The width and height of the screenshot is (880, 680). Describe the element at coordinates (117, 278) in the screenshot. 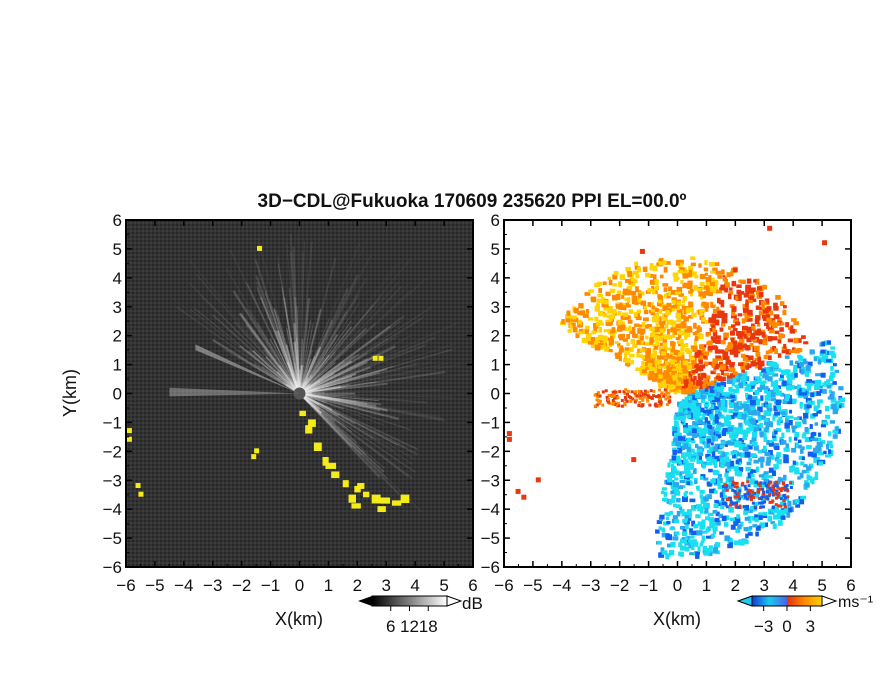

I see `snr-y-tick-label: 4` at that location.